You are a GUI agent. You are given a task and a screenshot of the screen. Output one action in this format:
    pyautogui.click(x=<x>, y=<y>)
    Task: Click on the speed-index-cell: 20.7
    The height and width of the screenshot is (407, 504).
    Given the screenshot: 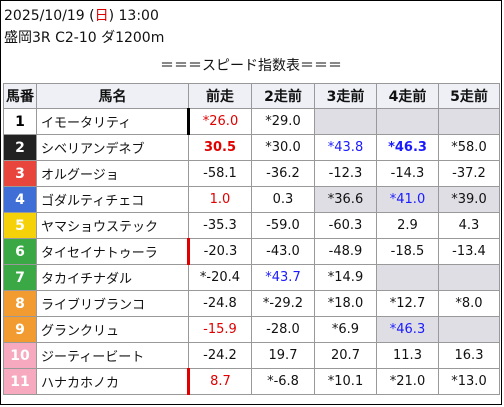 What is the action you would take?
    pyautogui.click(x=345, y=355)
    